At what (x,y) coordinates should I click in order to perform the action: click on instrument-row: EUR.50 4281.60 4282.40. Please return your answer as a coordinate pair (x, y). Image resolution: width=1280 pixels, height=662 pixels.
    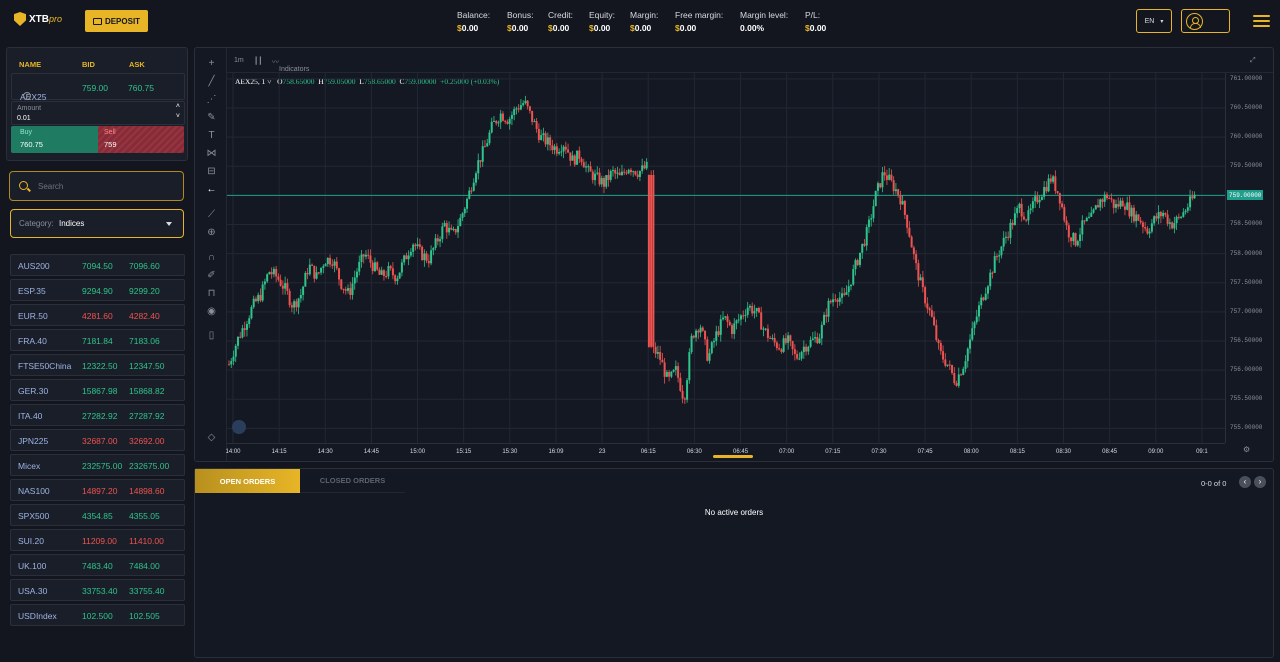
    Looking at the image, I should click on (97, 315).